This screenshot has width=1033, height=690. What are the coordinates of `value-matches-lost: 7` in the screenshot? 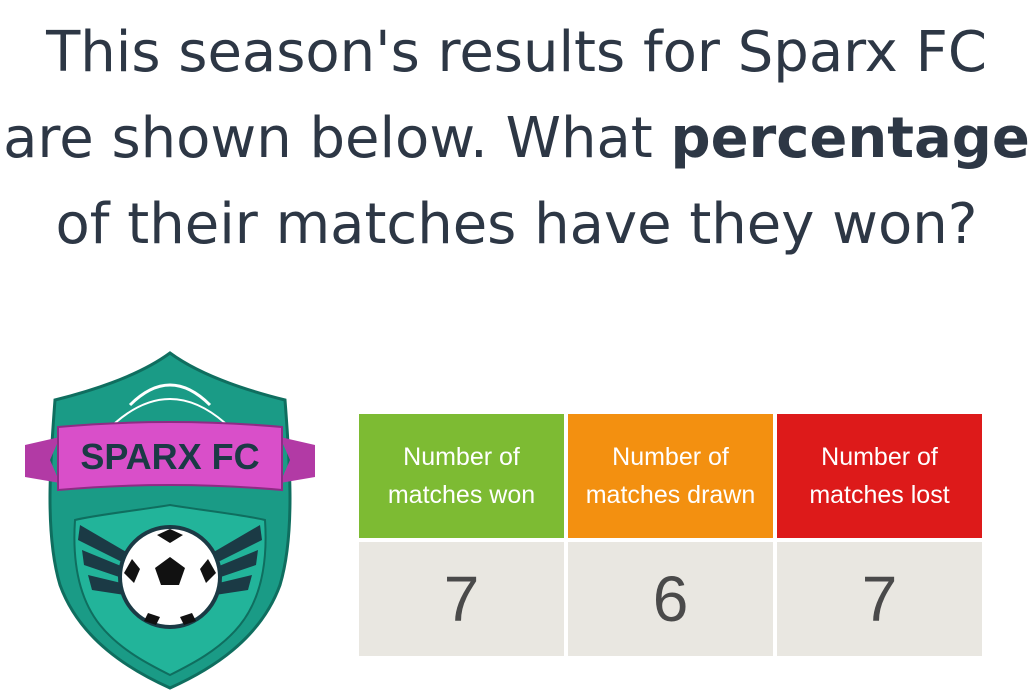 It's located at (879, 599).